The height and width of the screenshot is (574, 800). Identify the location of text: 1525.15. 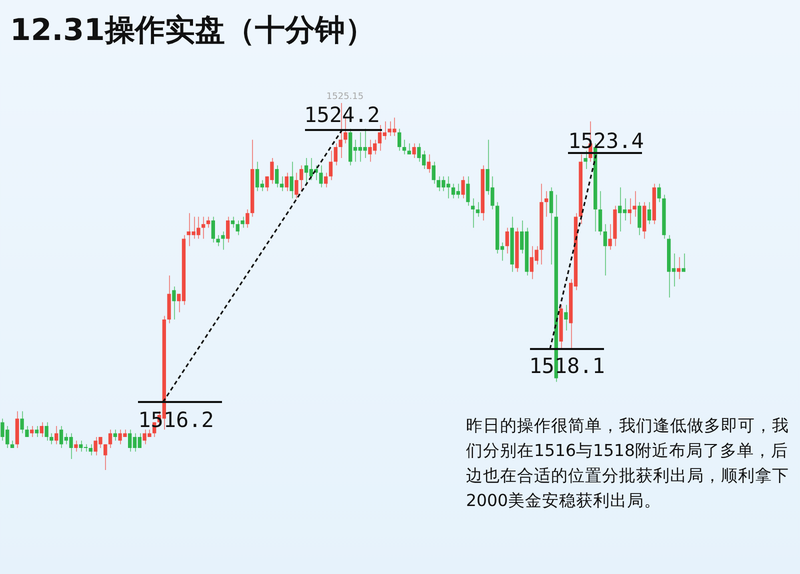
(345, 97).